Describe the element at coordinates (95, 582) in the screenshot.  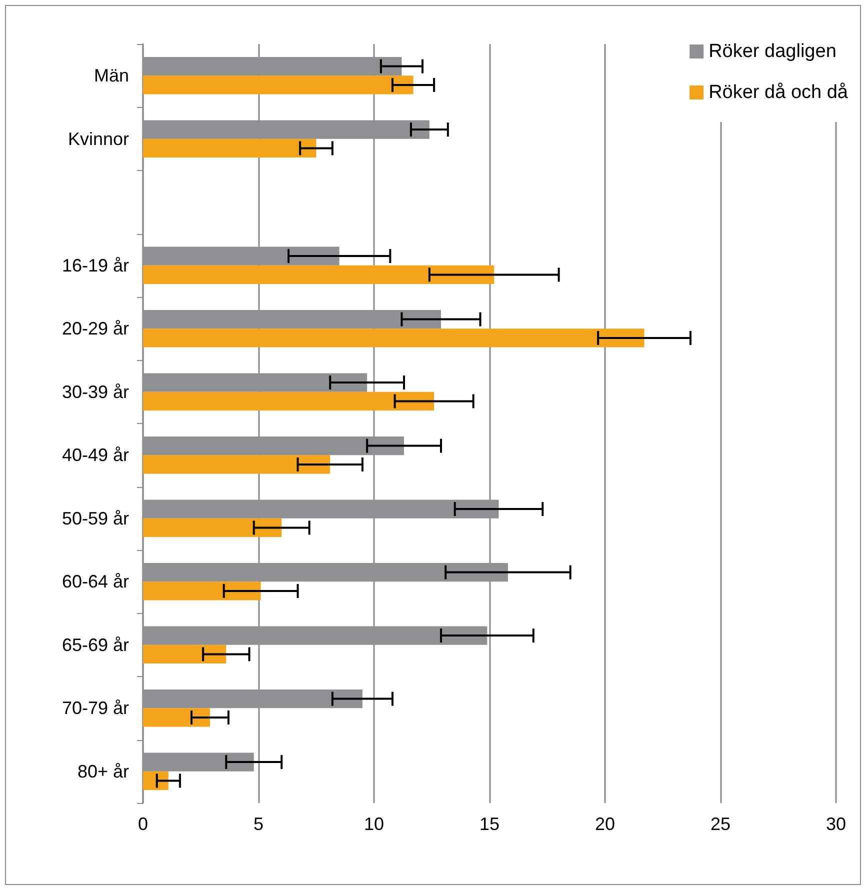
I see `y-tick-label: 60-64 år` at that location.